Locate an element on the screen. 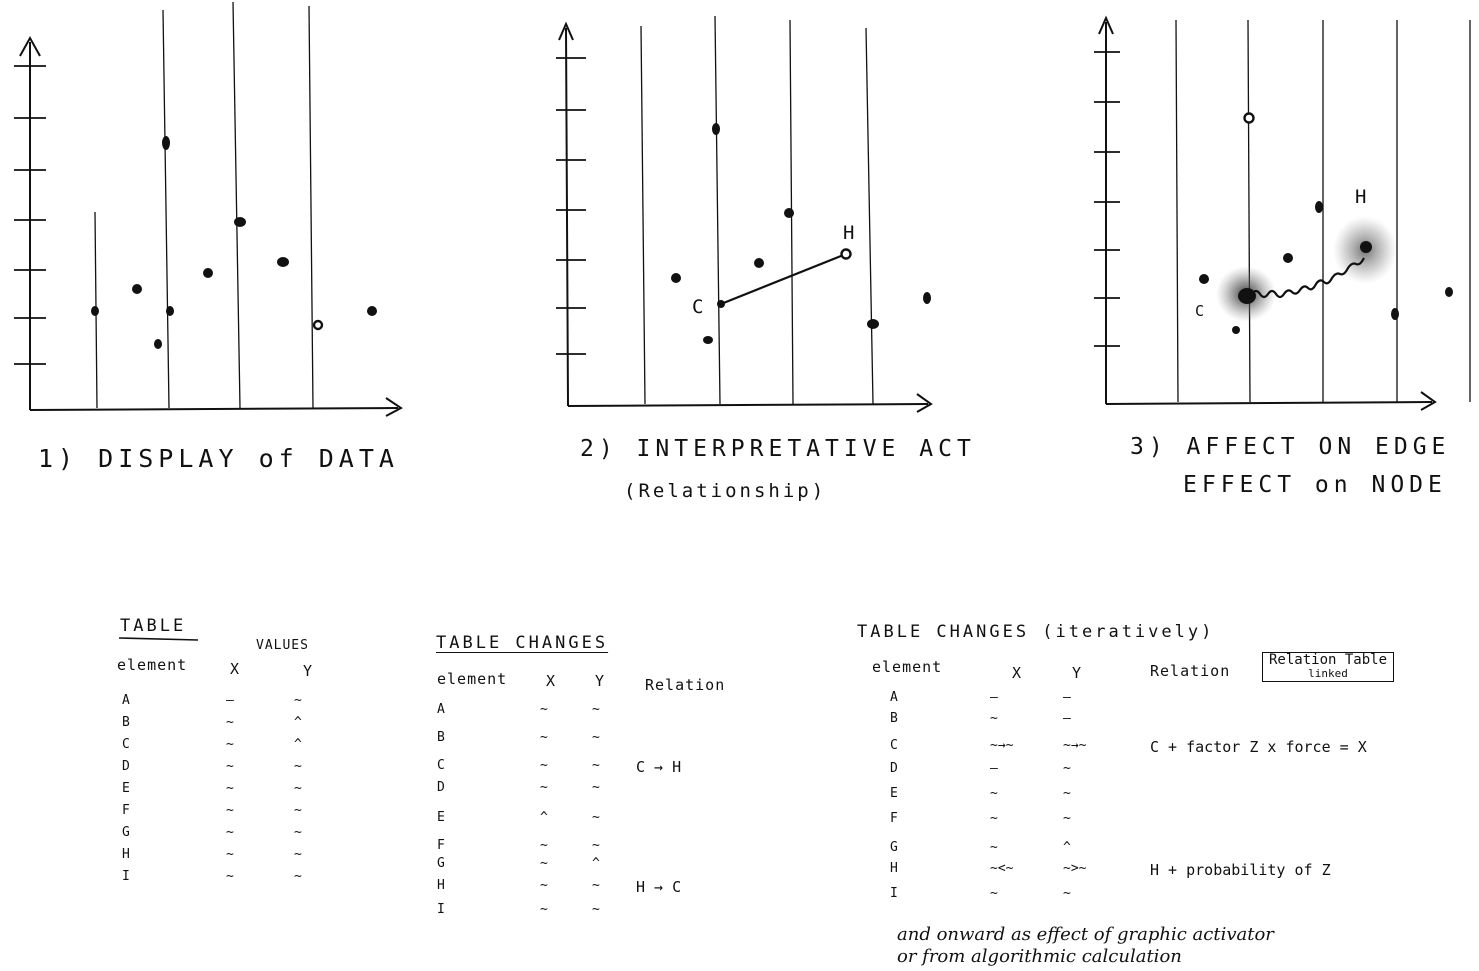  table-cell-x: ^ is located at coordinates (544, 817).